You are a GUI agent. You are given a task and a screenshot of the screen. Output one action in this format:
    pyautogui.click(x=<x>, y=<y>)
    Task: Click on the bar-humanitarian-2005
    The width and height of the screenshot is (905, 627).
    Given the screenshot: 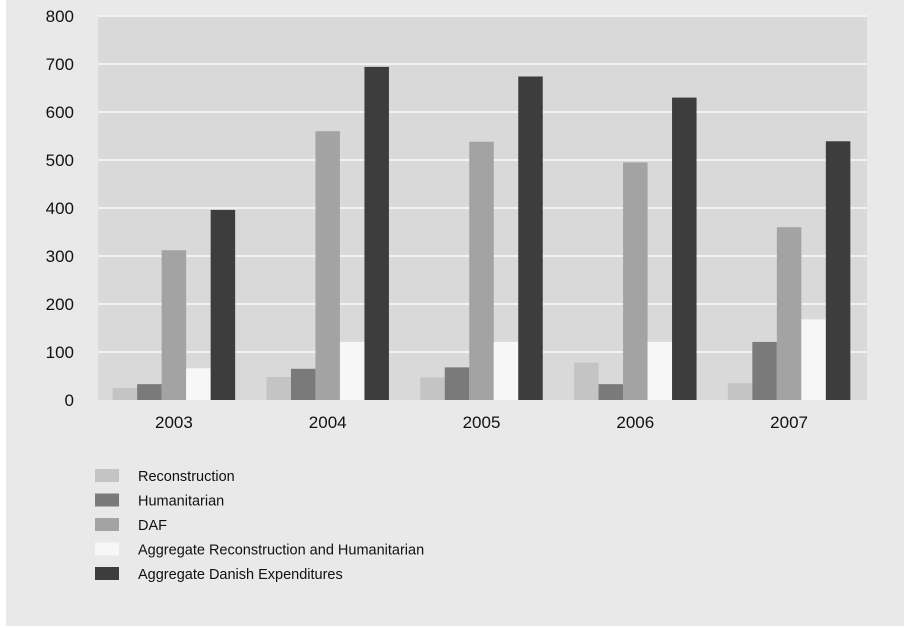 What is the action you would take?
    pyautogui.click(x=457, y=383)
    